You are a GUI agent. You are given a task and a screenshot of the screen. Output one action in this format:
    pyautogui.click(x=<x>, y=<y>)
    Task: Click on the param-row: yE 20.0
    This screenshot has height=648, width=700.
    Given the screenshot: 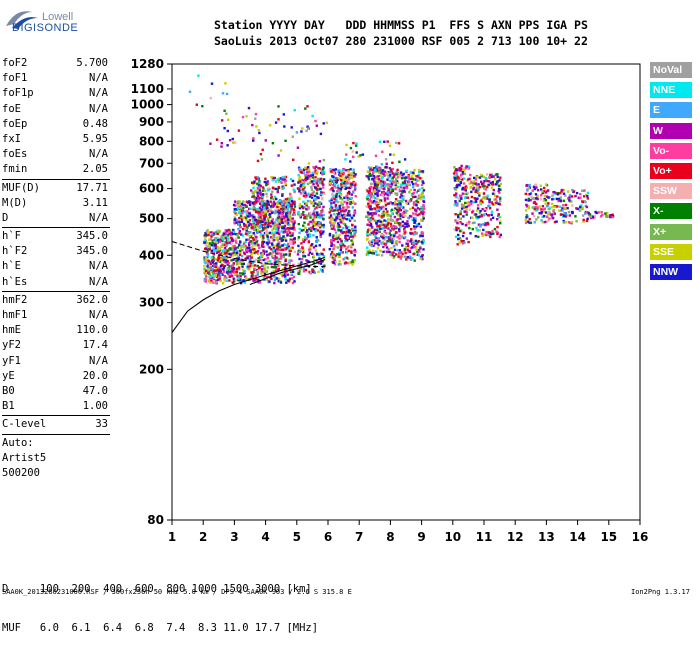 What is the action you would take?
    pyautogui.click(x=56, y=376)
    